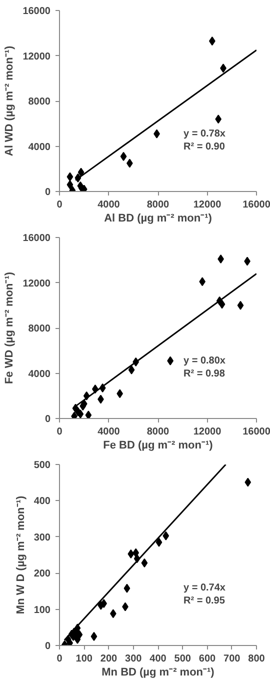 This screenshot has width=270, height=682. What do you see at coordinates (10, 328) in the screenshot?
I see `y-axis-title: Fe WD (µg m⁻² mon⁻¹)` at bounding box center [10, 328].